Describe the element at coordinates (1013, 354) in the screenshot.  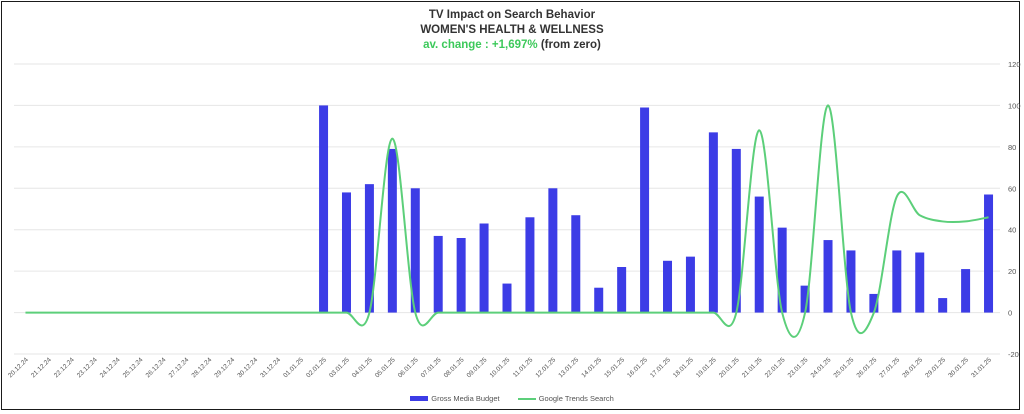
I see `y-tick-label: -20` at that location.